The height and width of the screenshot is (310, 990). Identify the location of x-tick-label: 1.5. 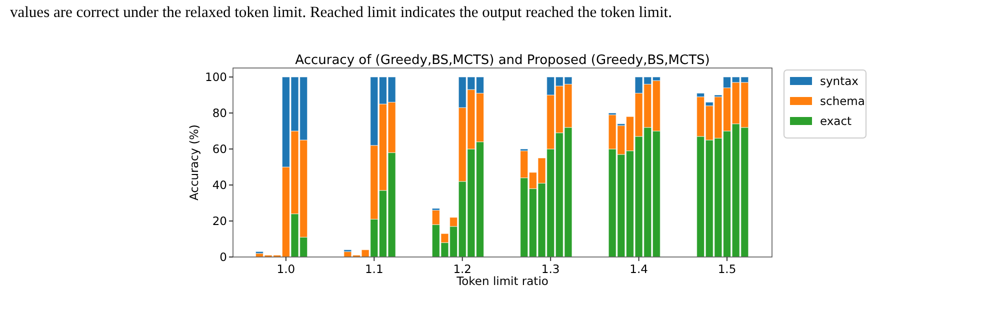
(727, 269).